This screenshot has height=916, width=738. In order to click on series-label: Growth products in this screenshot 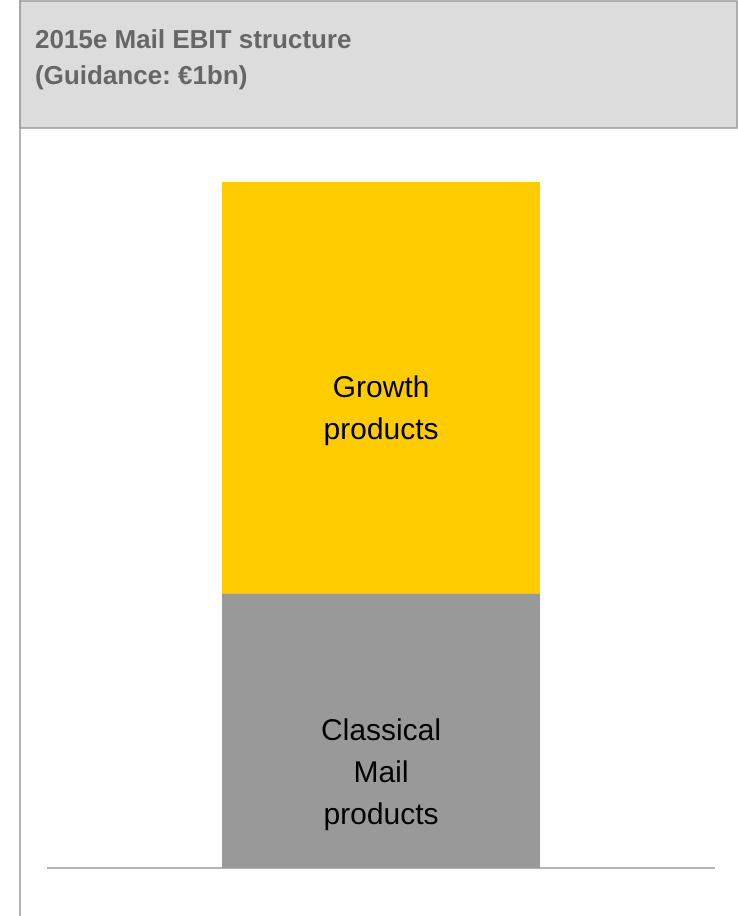, I will do `click(381, 408)`.